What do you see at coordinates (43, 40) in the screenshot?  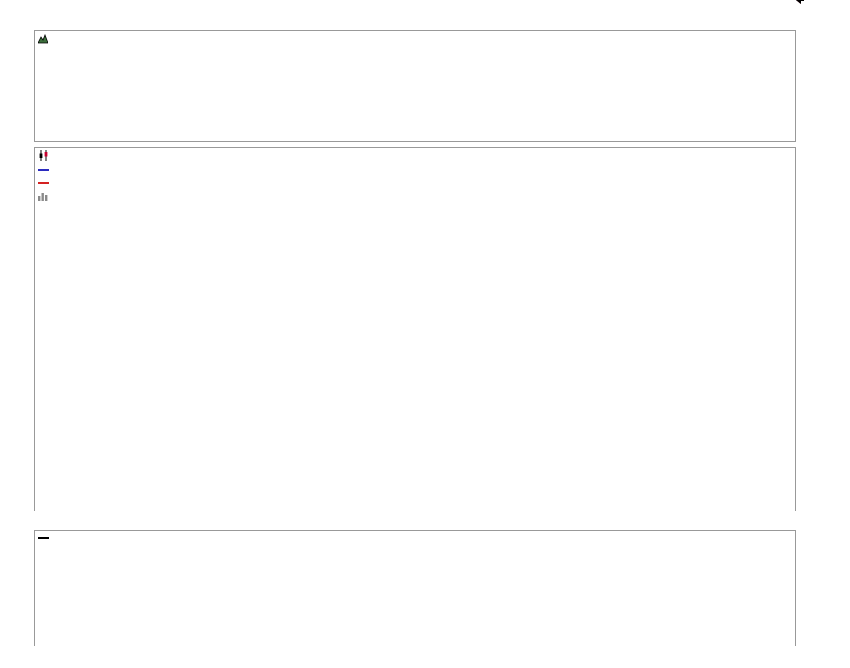 I see `rsi-icon` at bounding box center [43, 40].